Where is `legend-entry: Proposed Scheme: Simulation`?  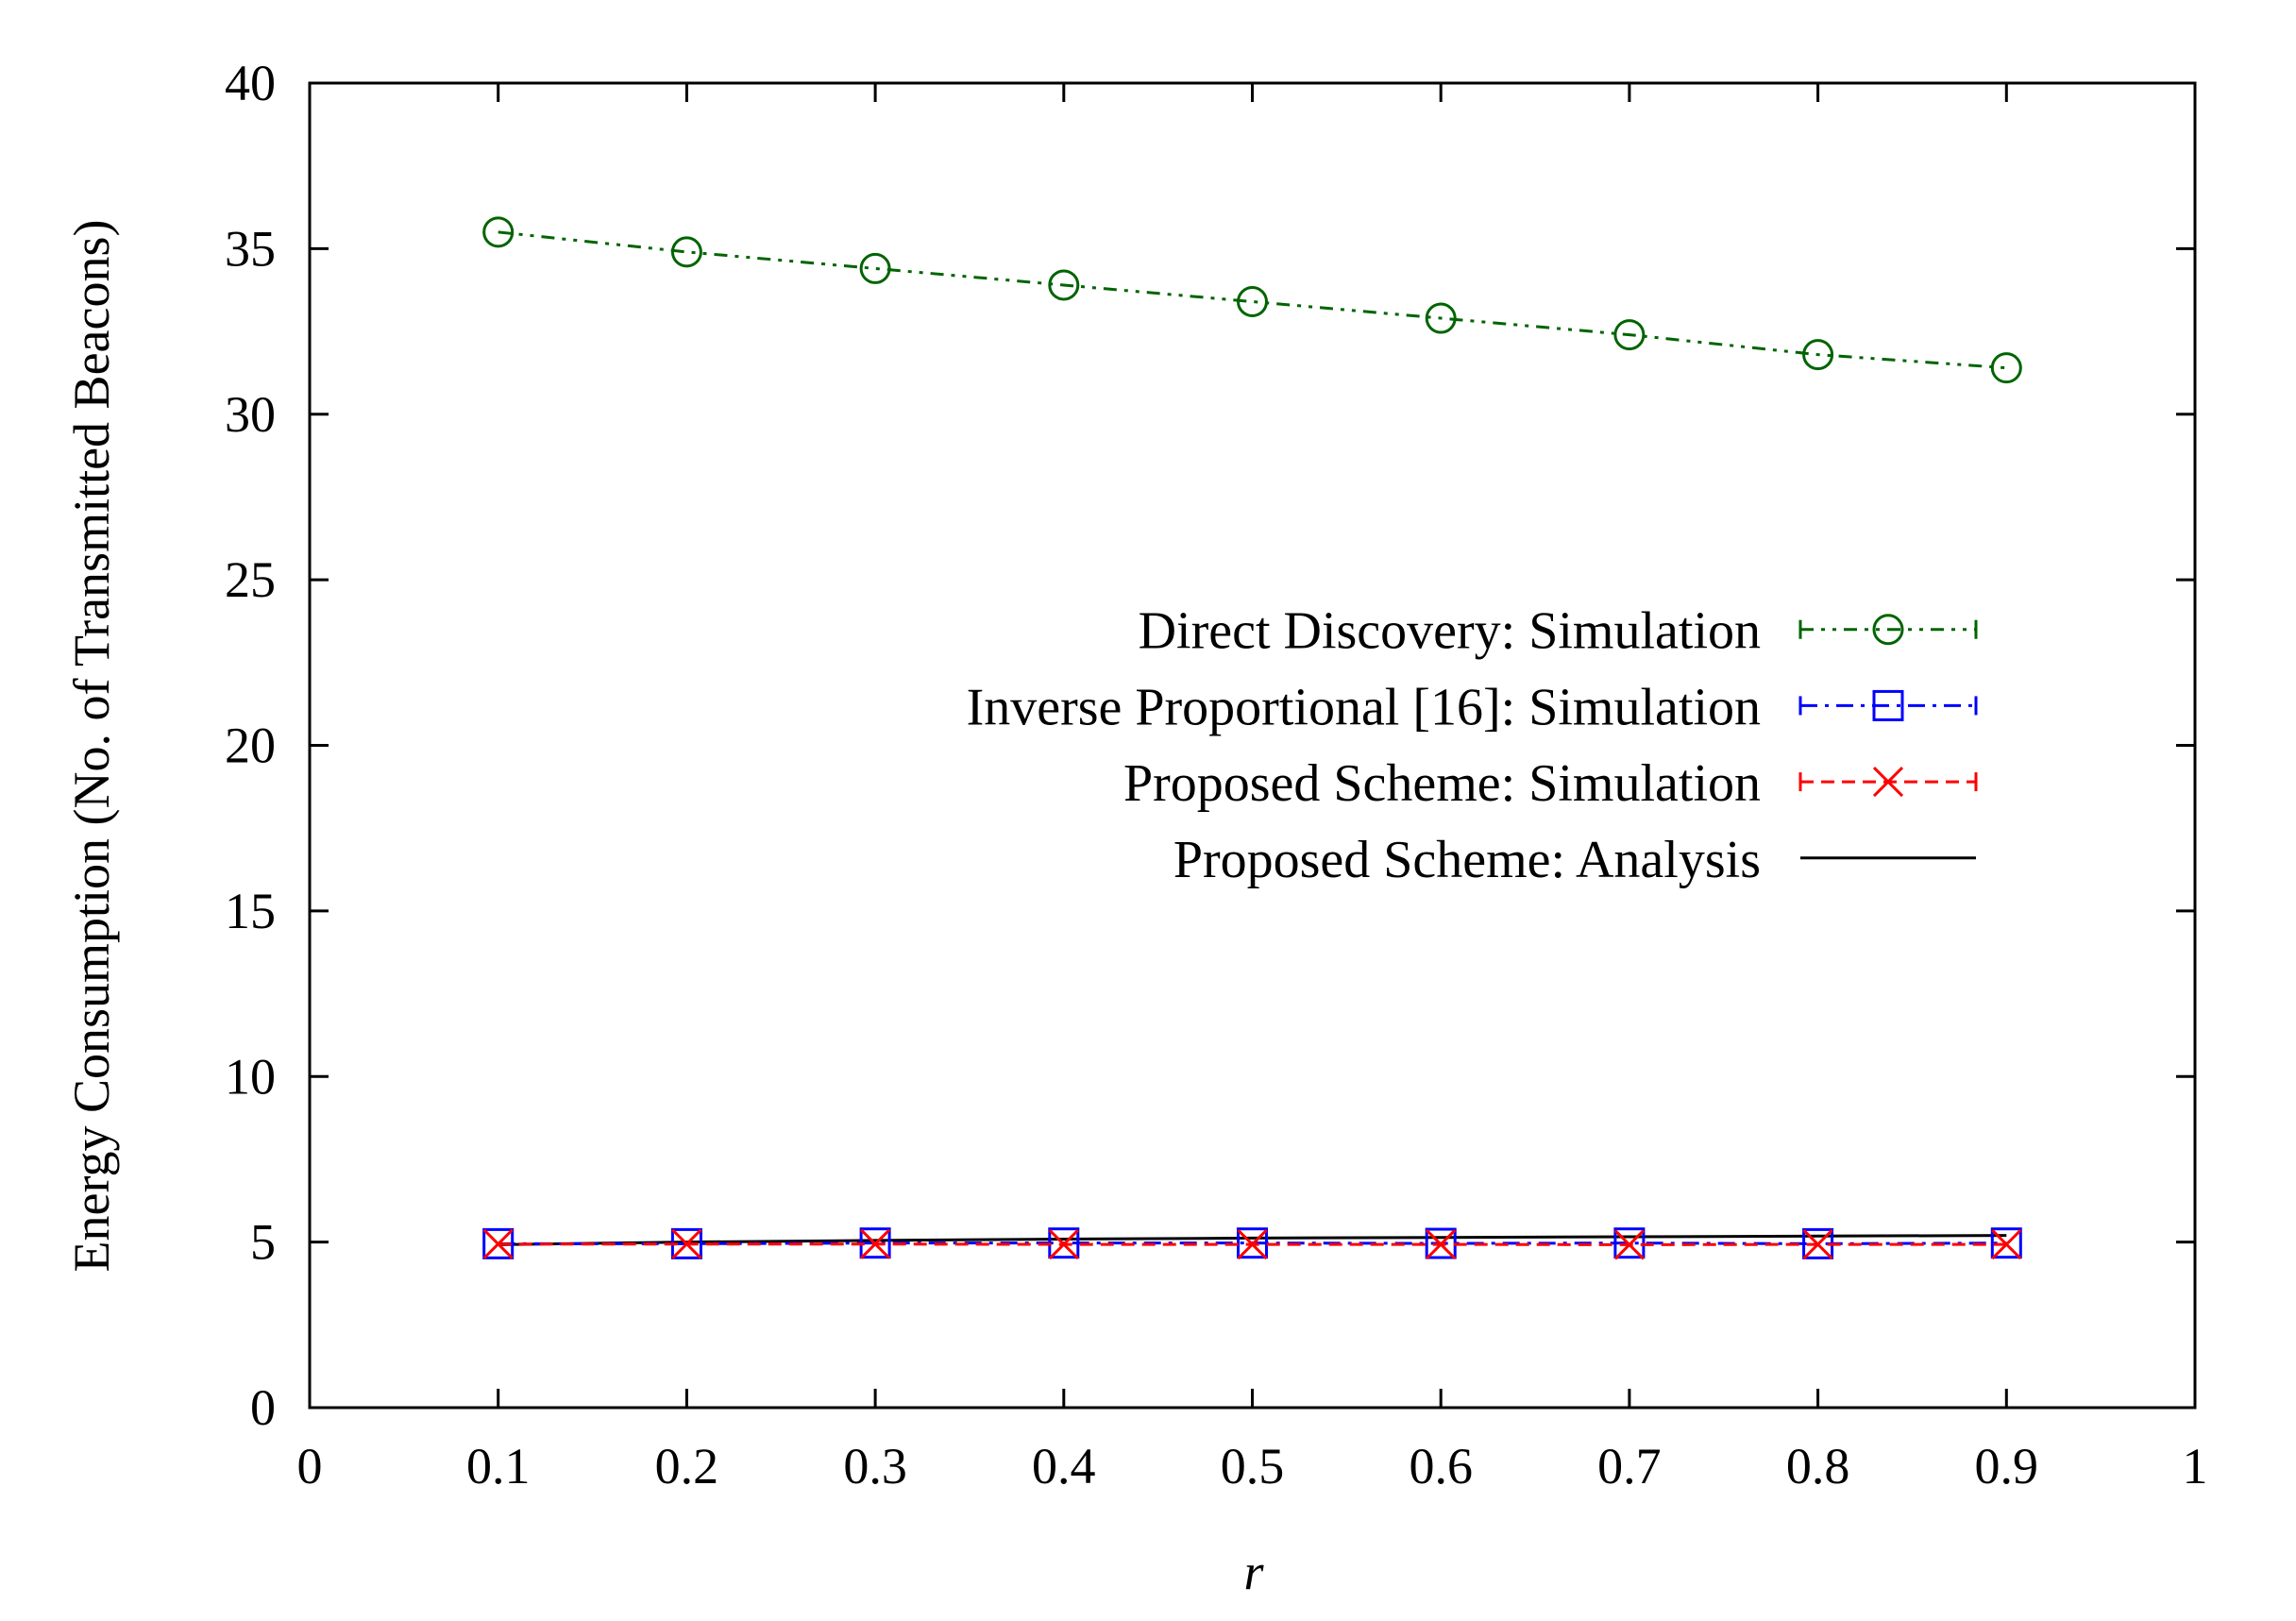
legend-entry: Proposed Scheme: Simulation is located at coordinates (1550, 783).